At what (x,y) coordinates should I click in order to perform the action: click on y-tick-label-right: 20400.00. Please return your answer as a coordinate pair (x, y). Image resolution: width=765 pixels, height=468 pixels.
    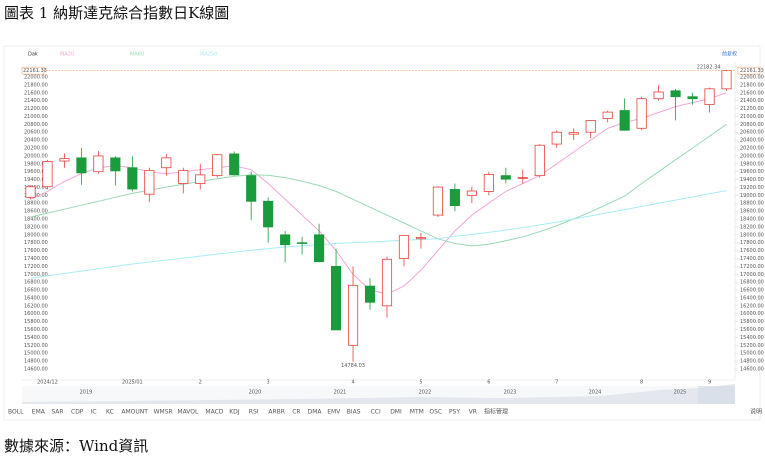
    Looking at the image, I should click on (752, 141).